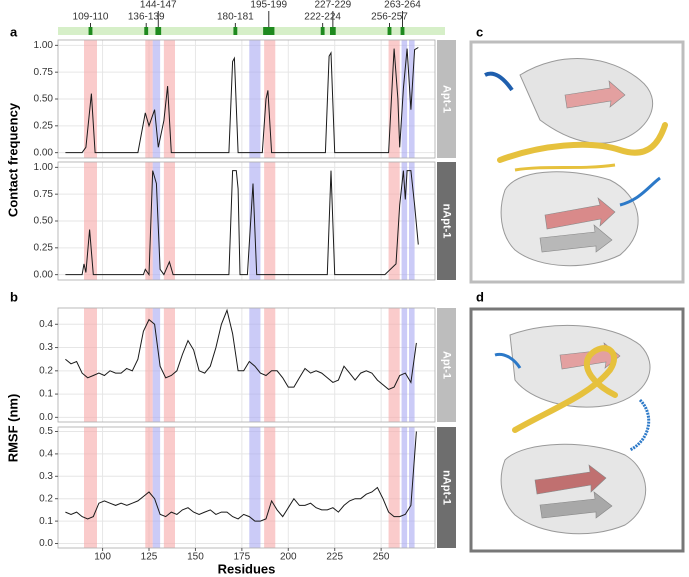 The width and height of the screenshot is (689, 577). I want to click on binding-label: 144-147, so click(158, 5).